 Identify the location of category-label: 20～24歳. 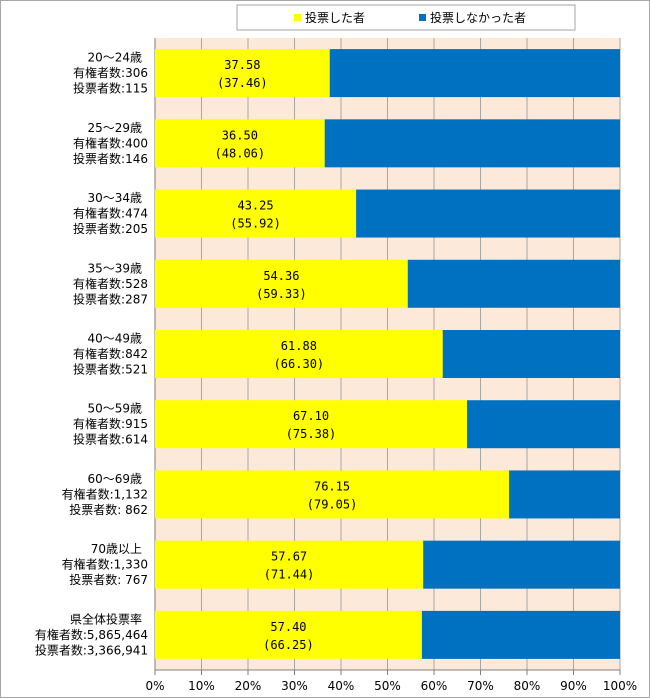
(114, 58).